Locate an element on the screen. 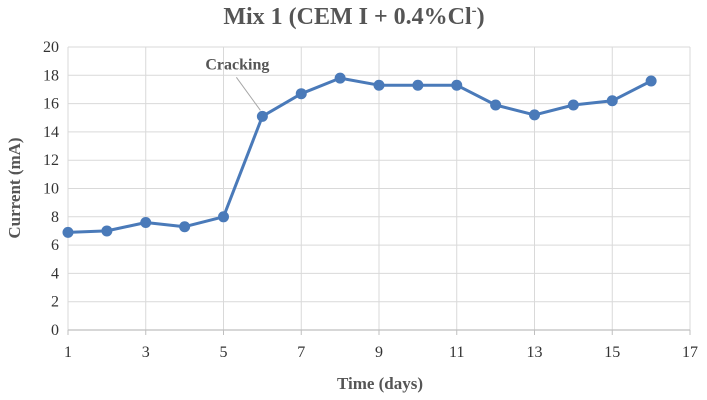 This screenshot has height=400, width=707. y-tick-label: 20 is located at coordinates (51, 47).